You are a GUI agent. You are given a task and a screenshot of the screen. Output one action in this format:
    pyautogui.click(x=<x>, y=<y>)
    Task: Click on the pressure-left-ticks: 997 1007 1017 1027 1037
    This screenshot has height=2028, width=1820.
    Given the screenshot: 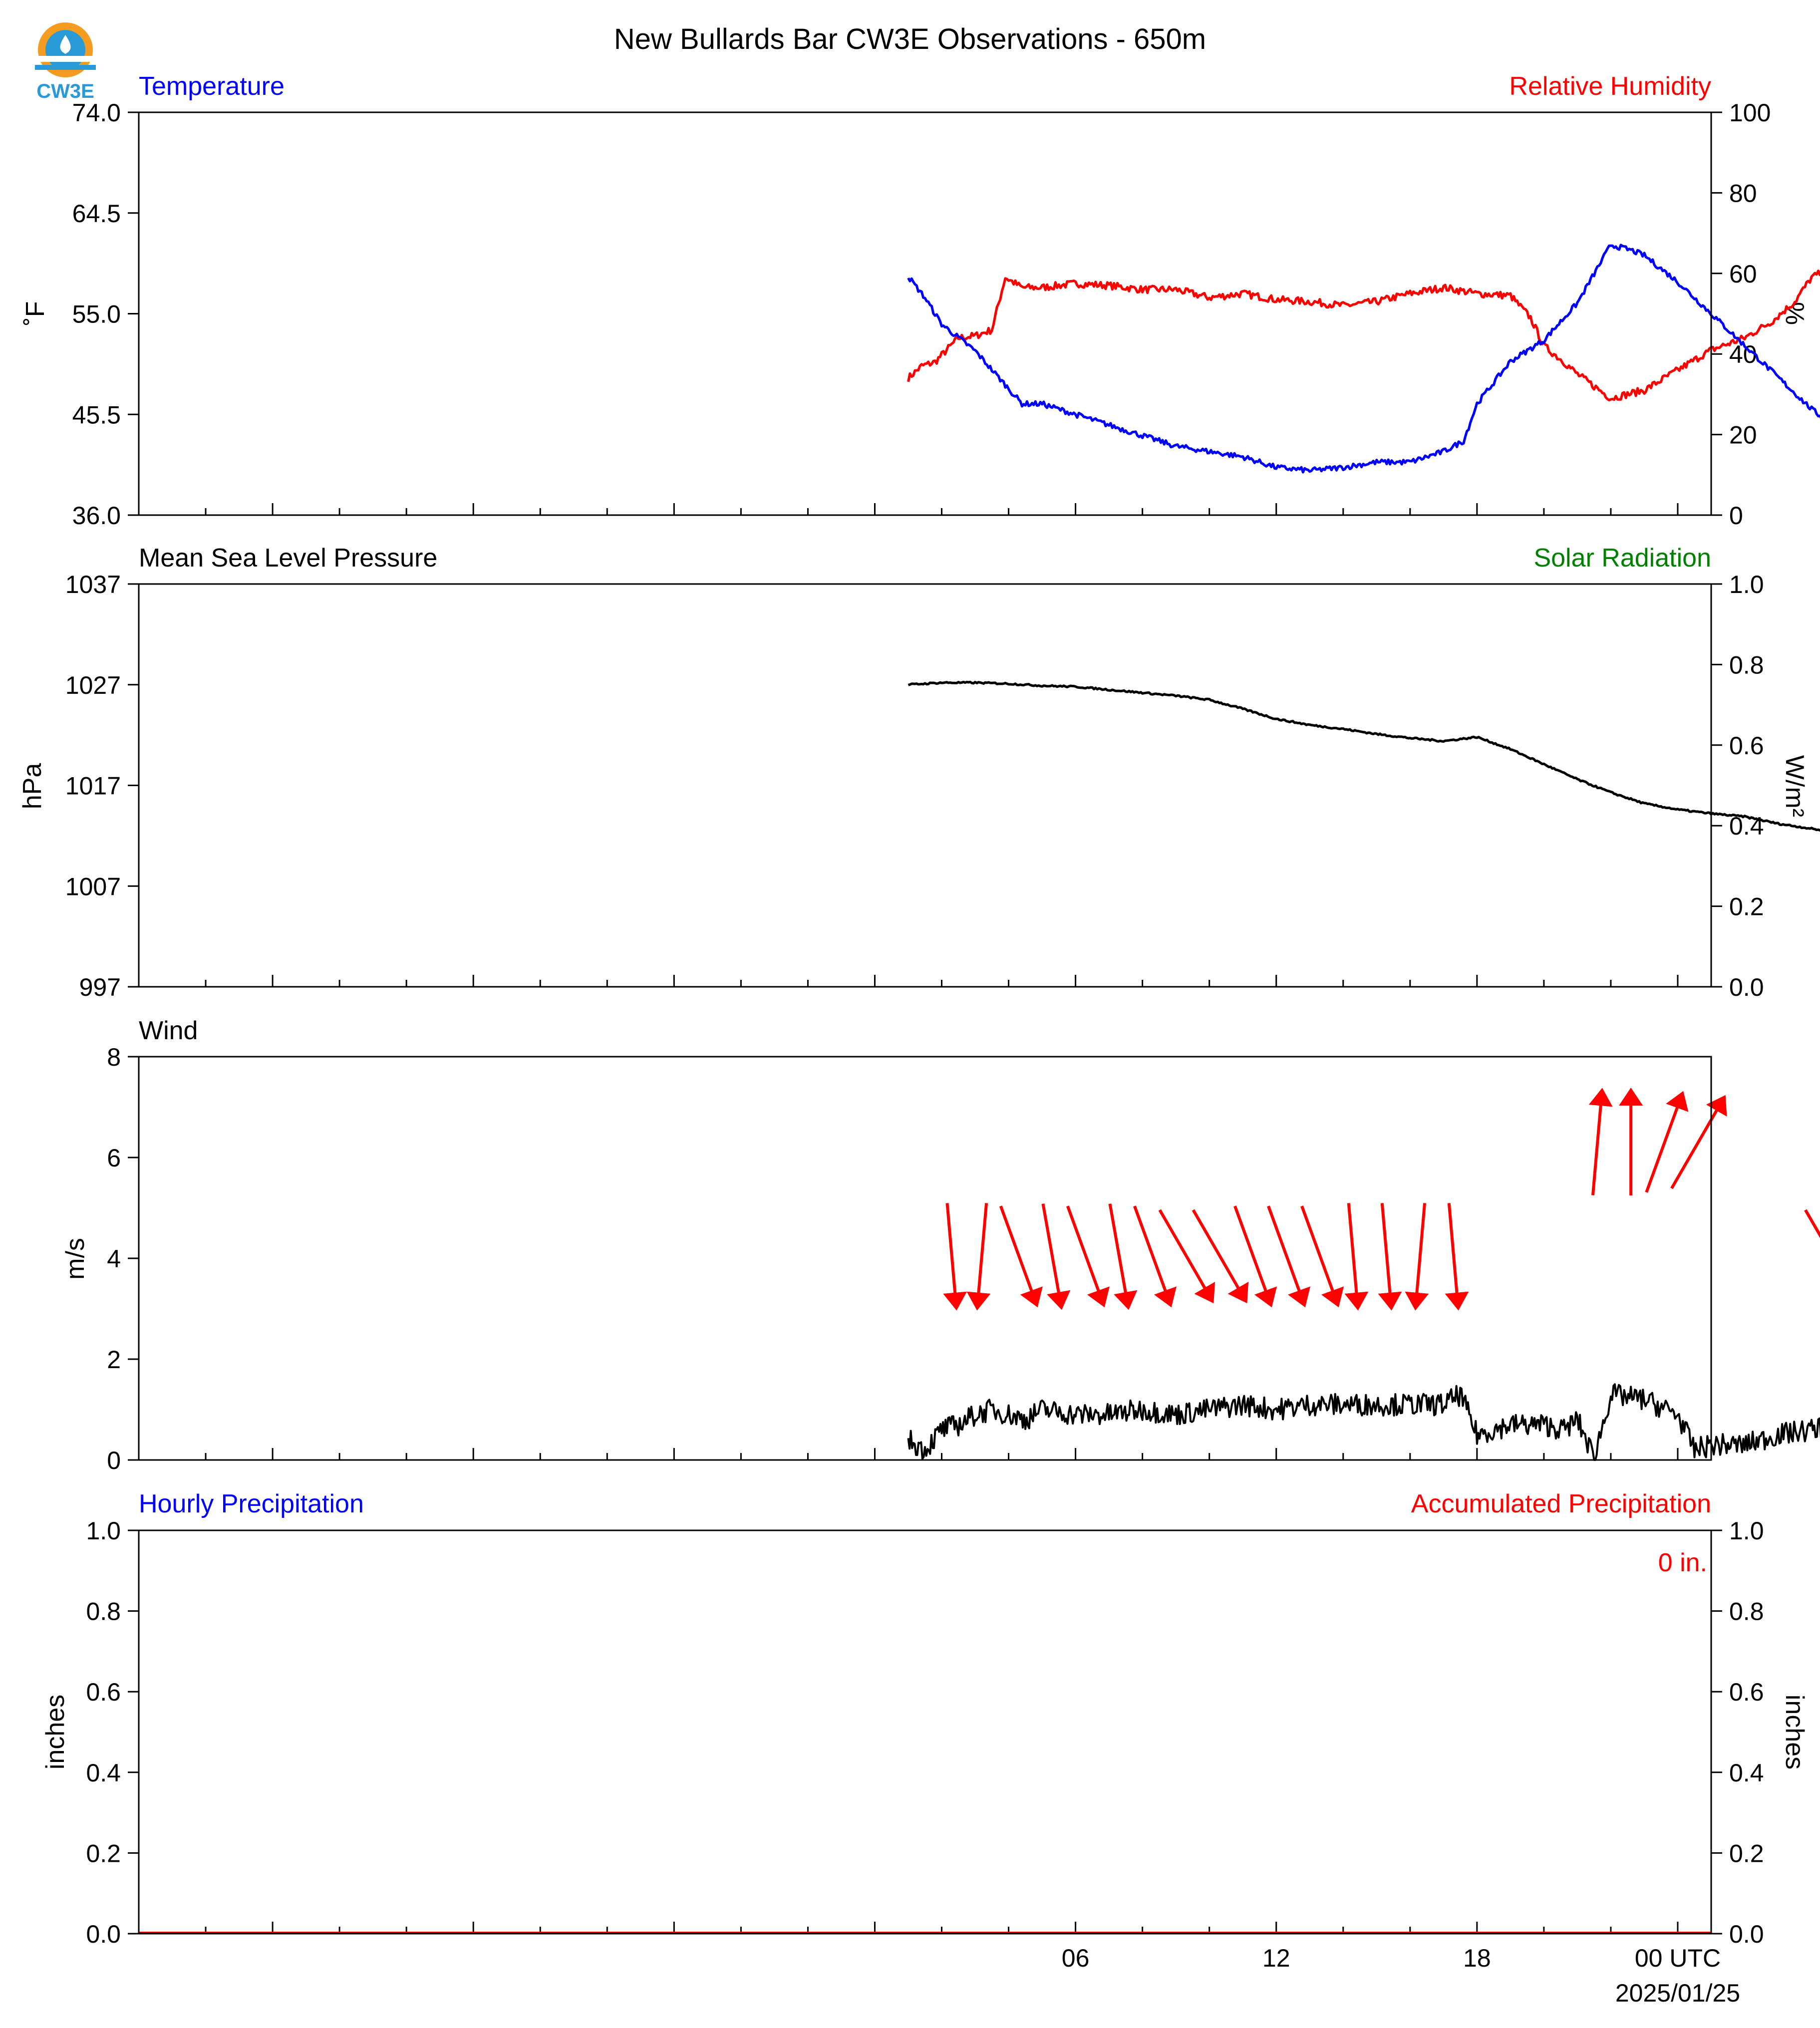 What is the action you would take?
    pyautogui.click(x=102, y=786)
    